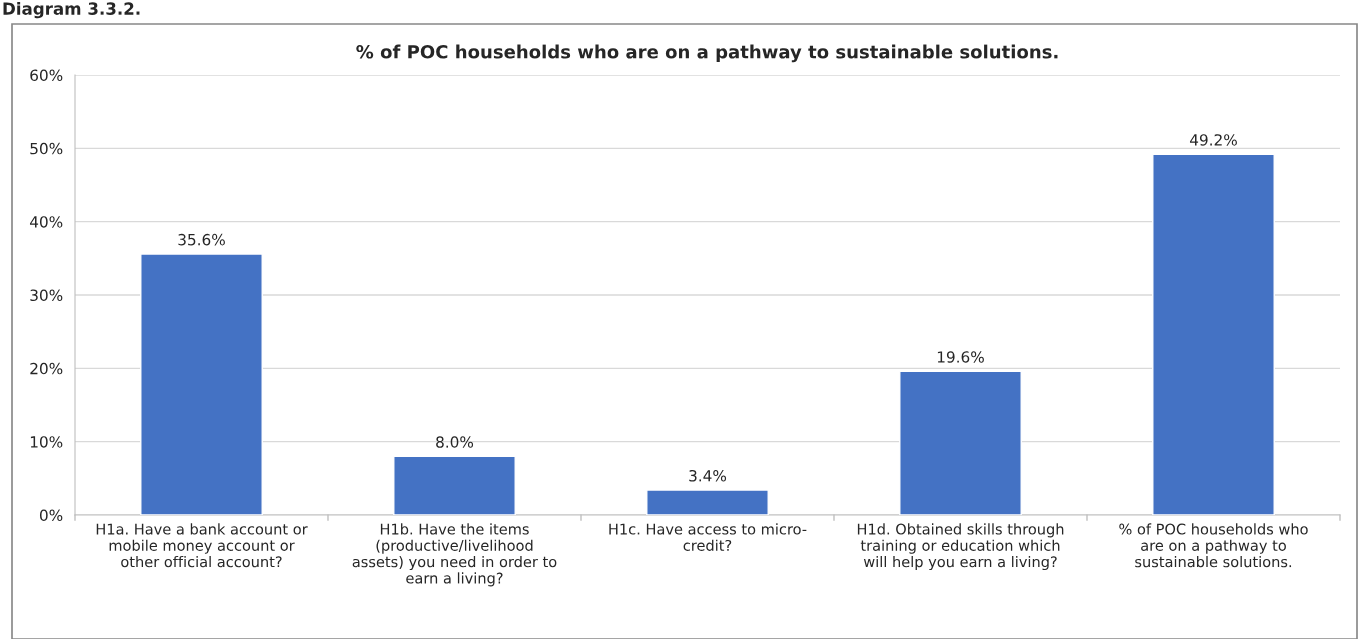 This screenshot has width=1360, height=639. What do you see at coordinates (960, 547) in the screenshot?
I see `x-tick-label: H1d. Obtained skills through training or education which will help you earn a living?` at bounding box center [960, 547].